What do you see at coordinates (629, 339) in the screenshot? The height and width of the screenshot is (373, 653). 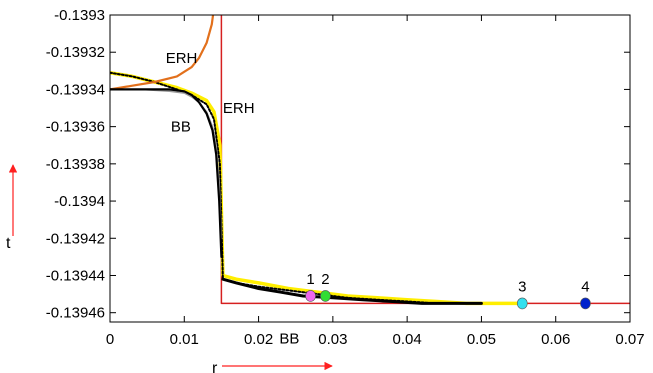 I see `x-tick-label: 0.07` at bounding box center [629, 339].